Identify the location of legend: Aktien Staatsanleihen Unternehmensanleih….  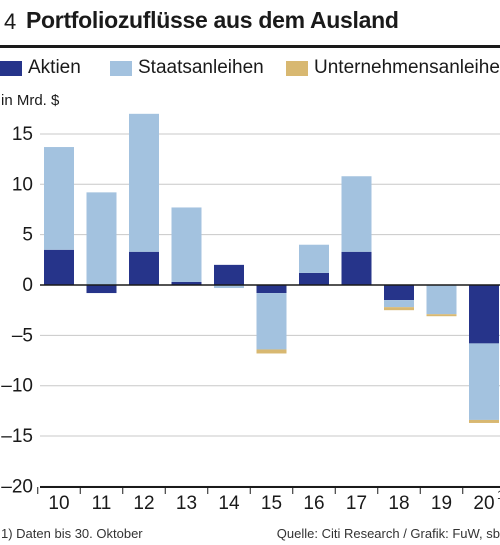
(250, 68).